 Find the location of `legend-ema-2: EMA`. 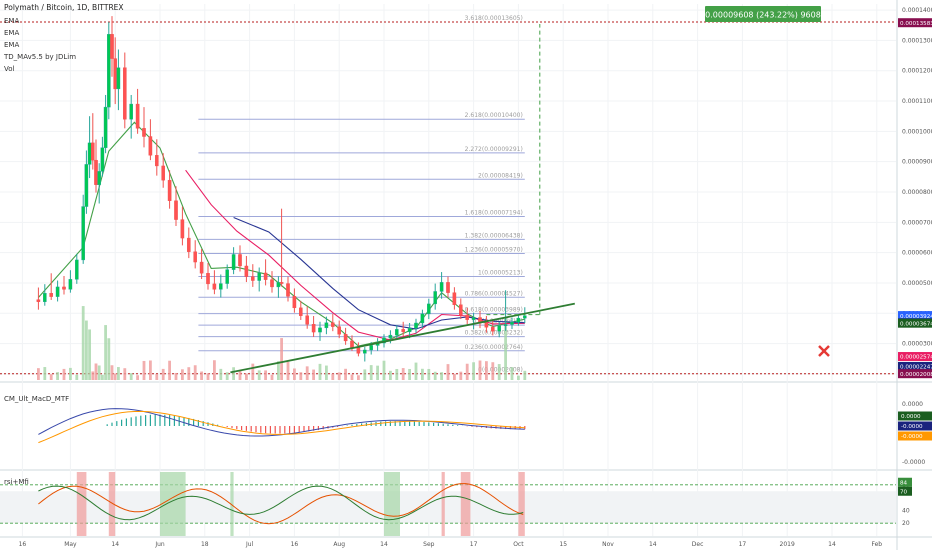

legend-ema-2: EMA is located at coordinates (11, 33).